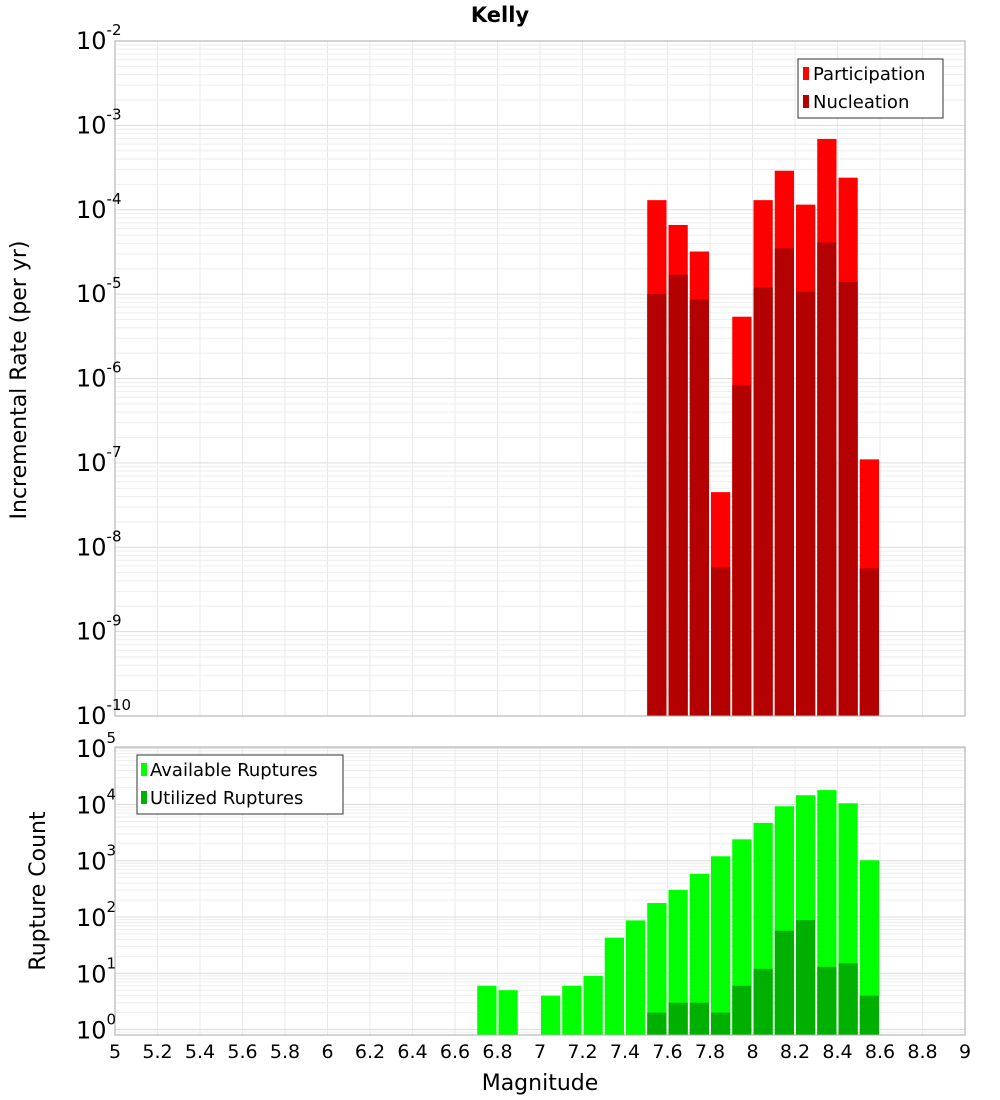  I want to click on y-tick-label: 10⁻⁵, so click(99, 291).